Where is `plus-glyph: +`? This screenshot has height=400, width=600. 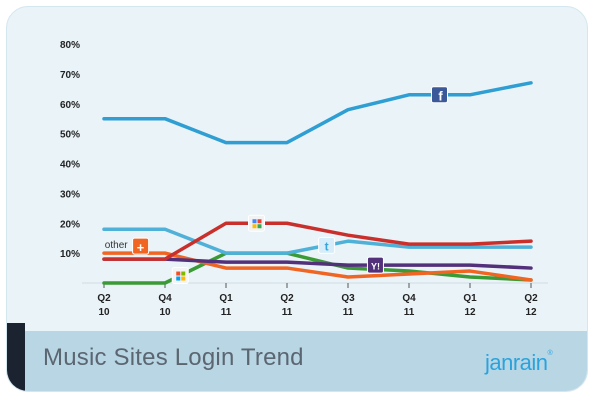 plus-glyph: + is located at coordinates (141, 247).